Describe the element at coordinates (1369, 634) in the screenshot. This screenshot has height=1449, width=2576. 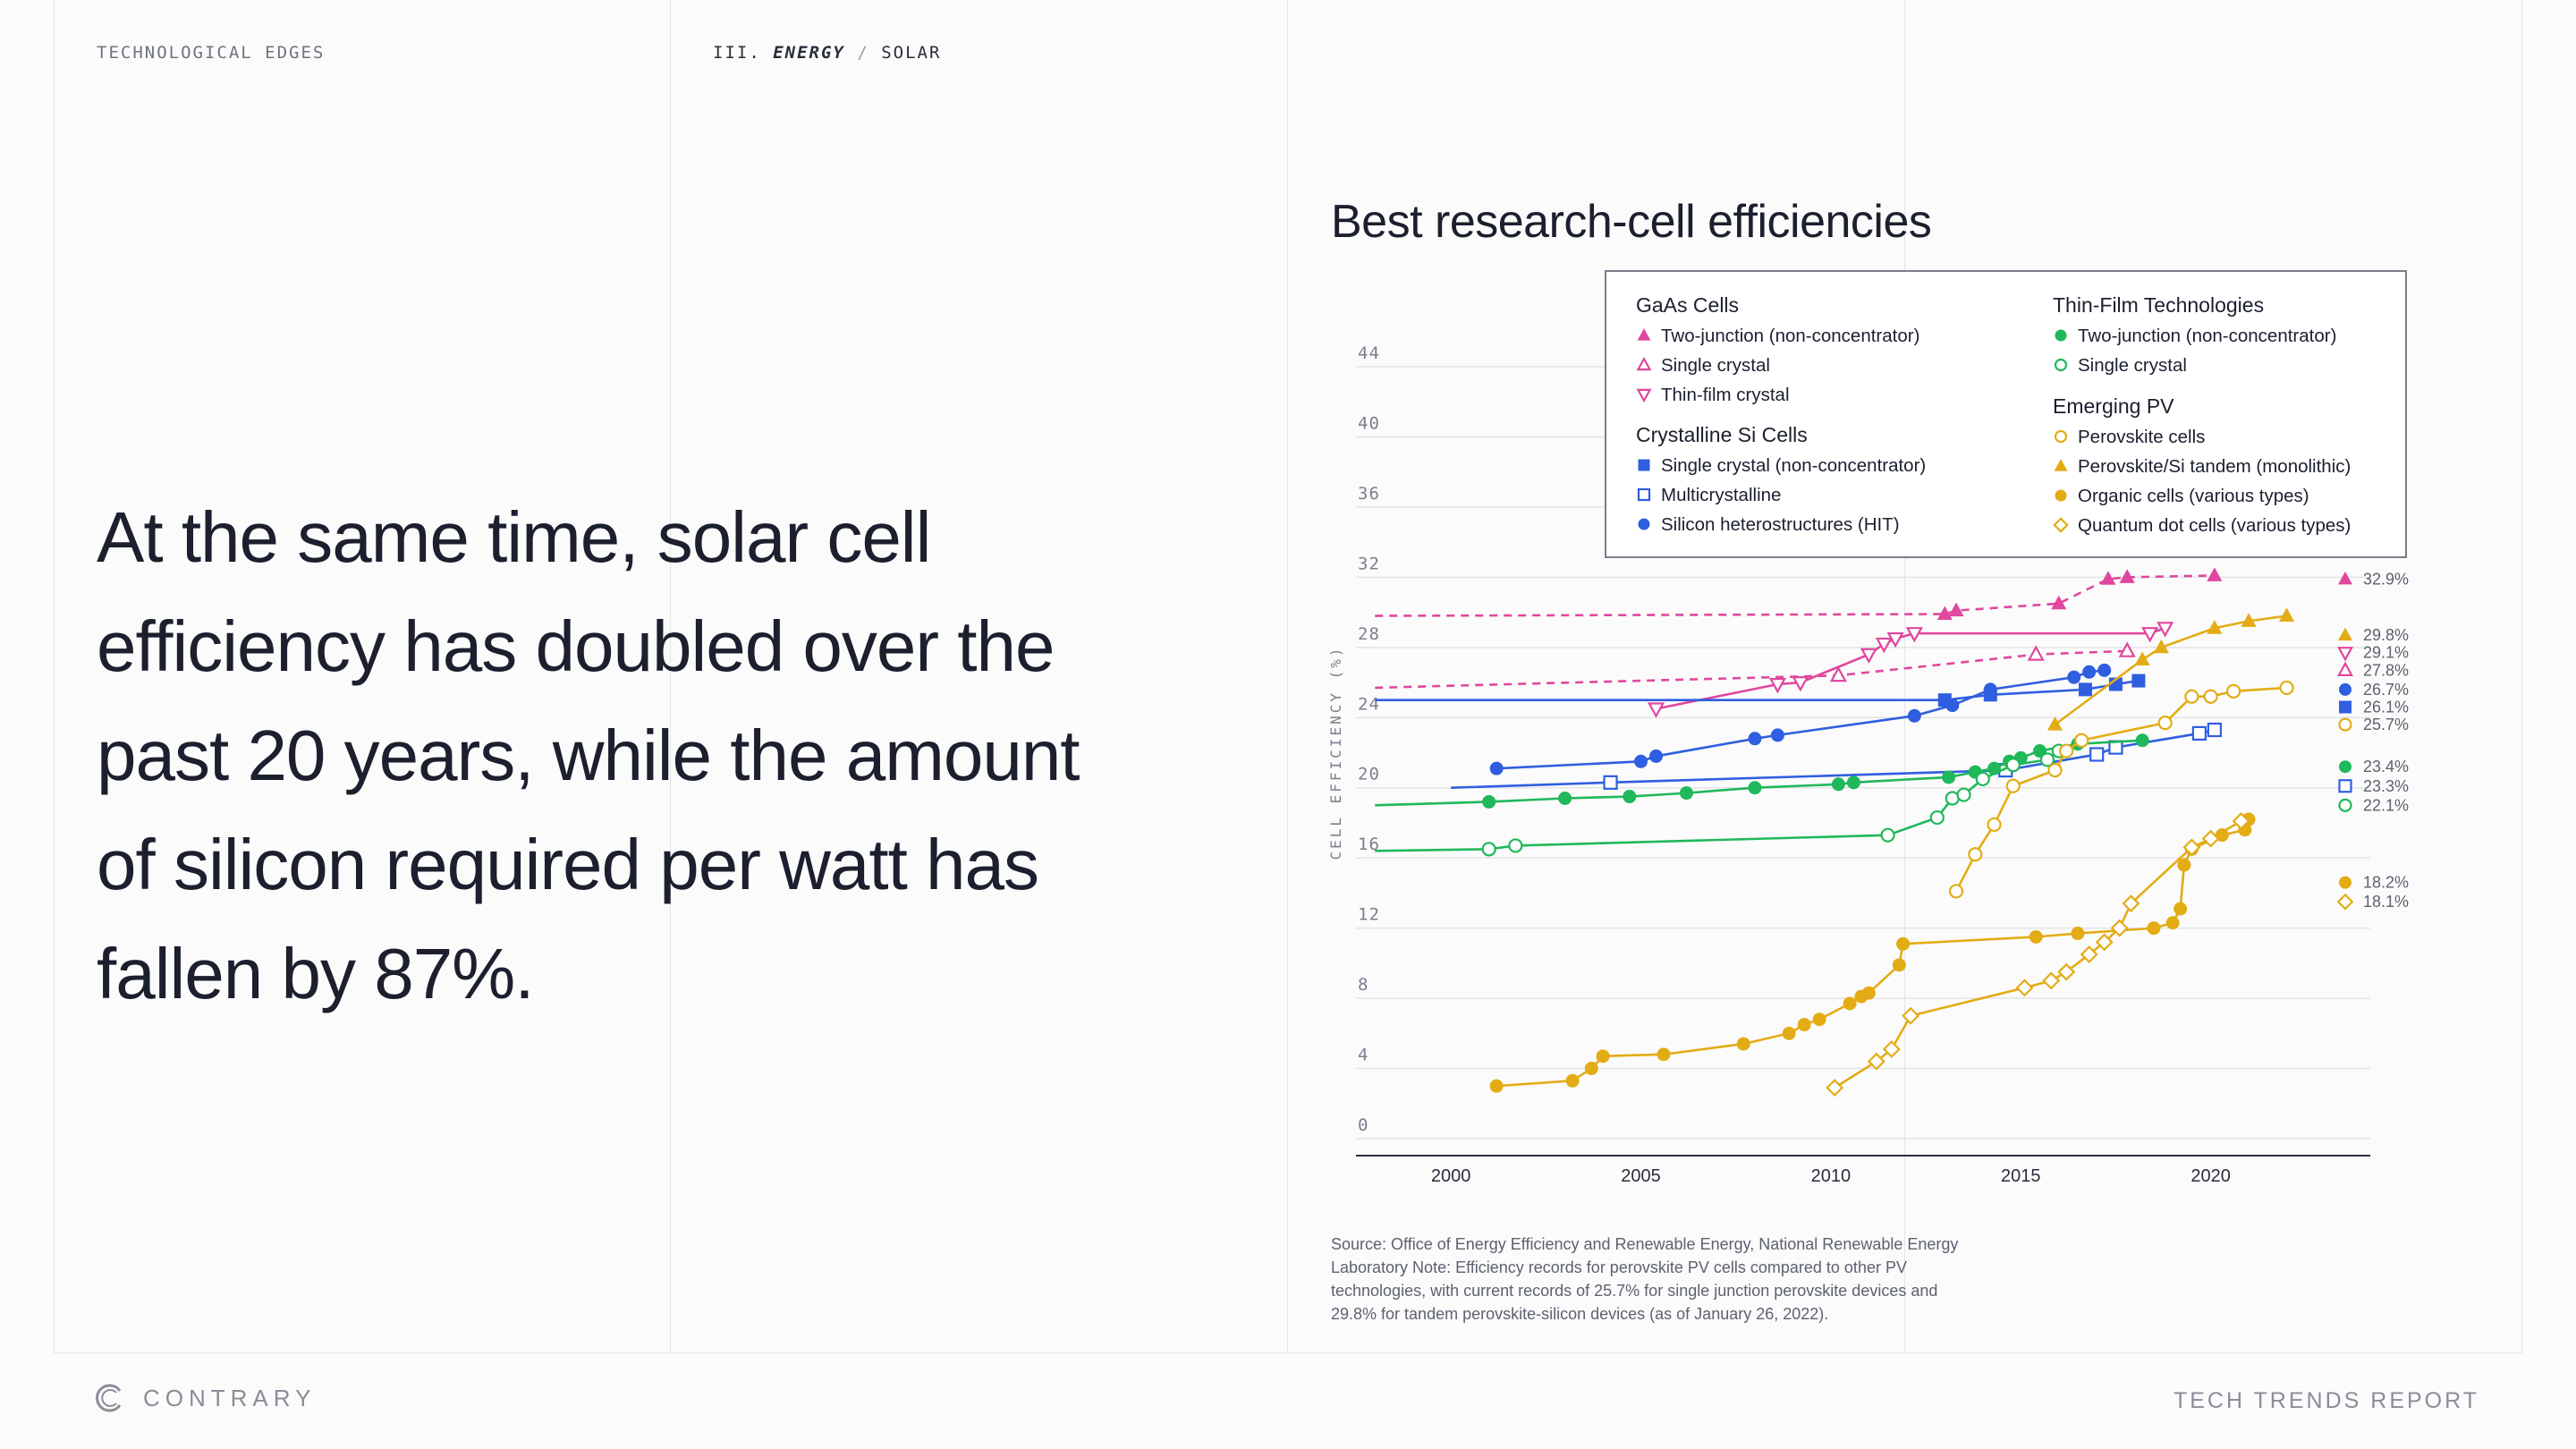
I see `y-tick-label: 28` at that location.